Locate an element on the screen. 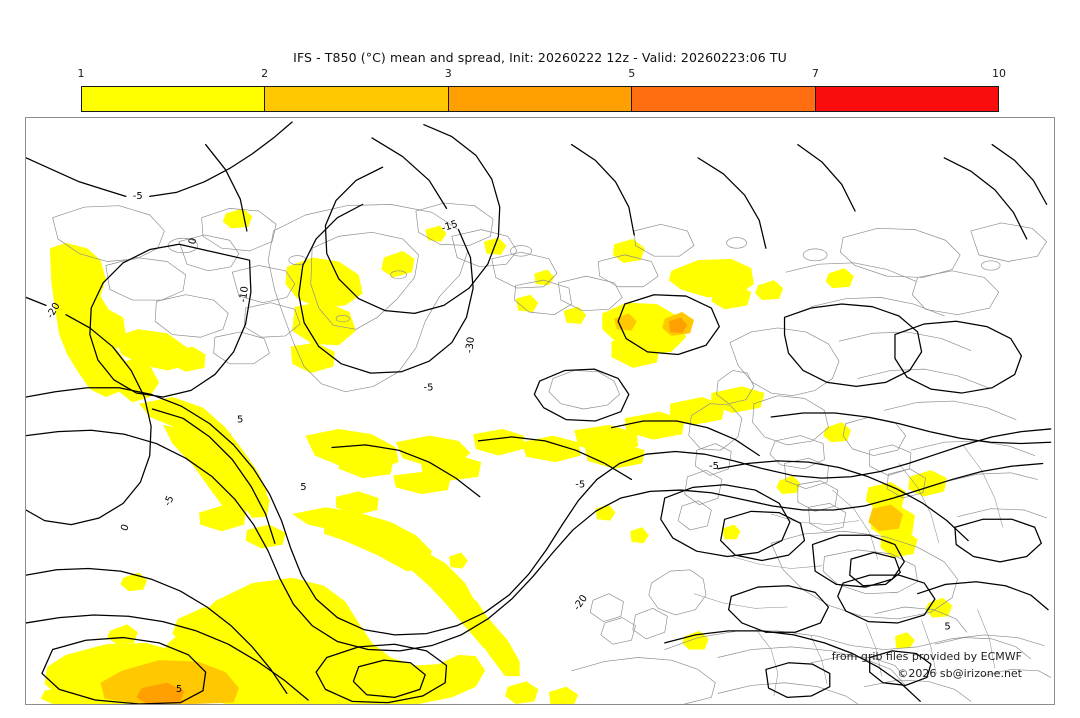  contour-label: -30 is located at coordinates (470, 344).